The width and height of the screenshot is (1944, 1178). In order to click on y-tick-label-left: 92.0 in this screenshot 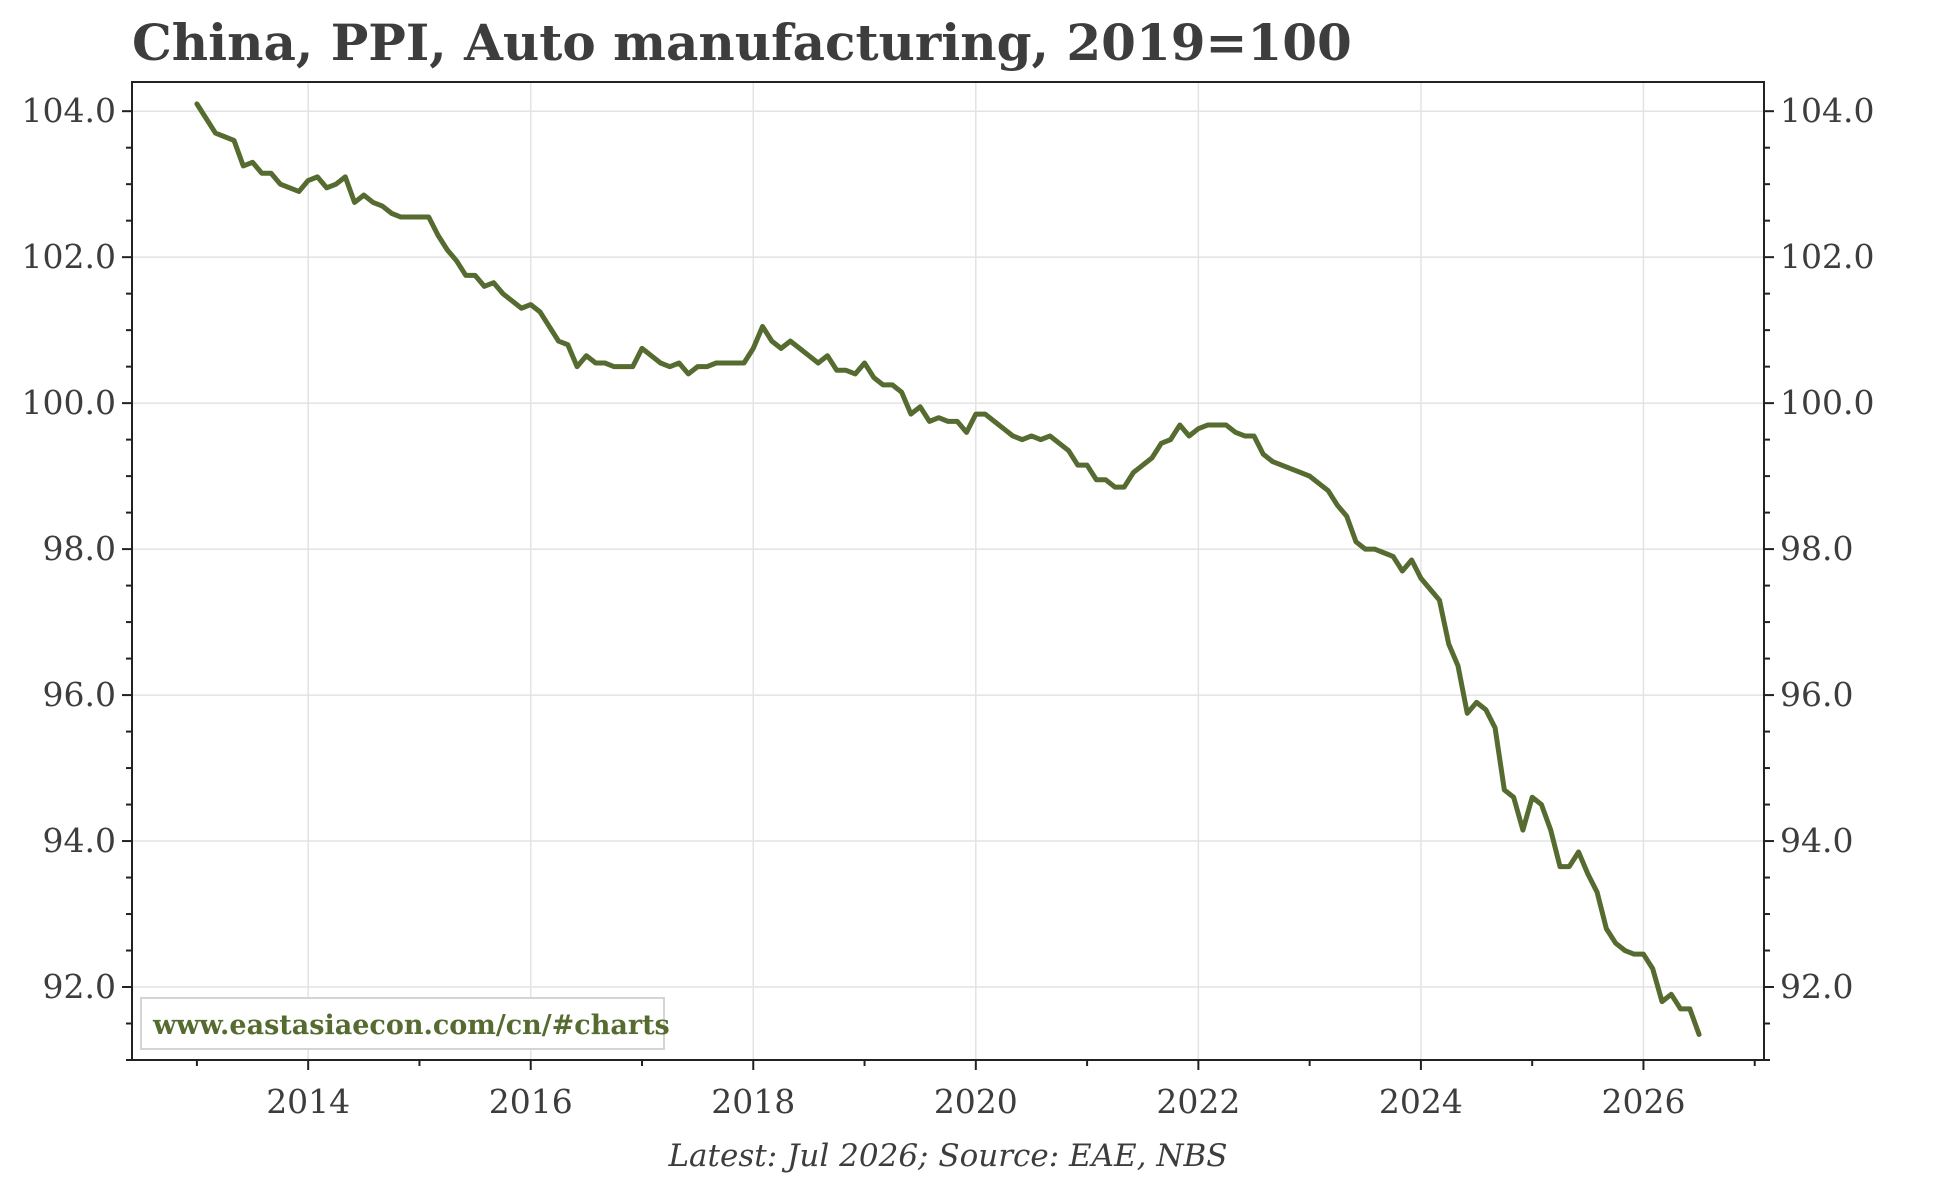, I will do `click(79, 986)`.